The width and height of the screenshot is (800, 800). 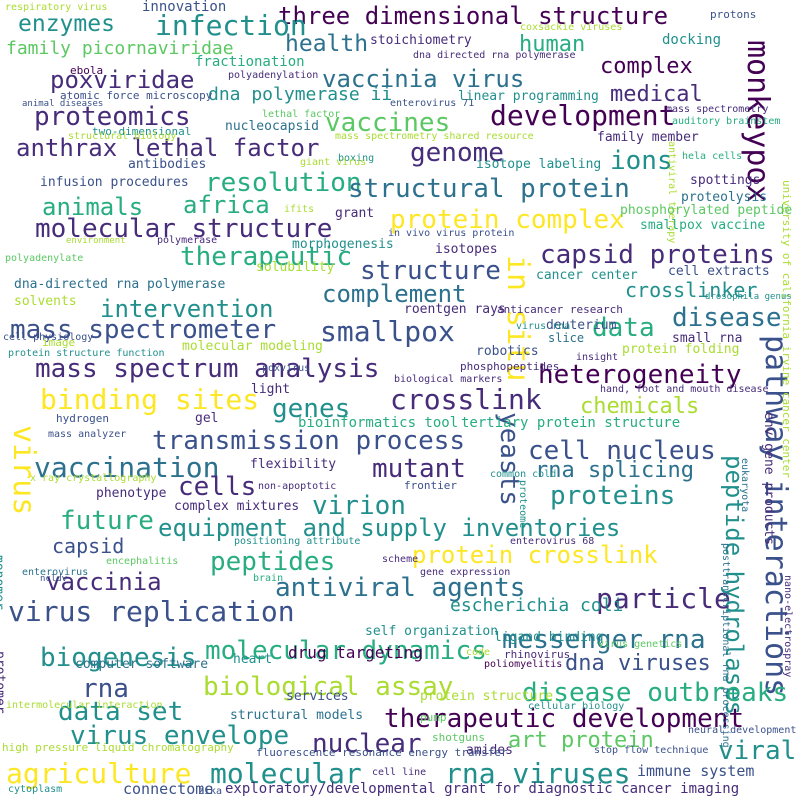 I want to click on word: cell nucleus, so click(x=622, y=451).